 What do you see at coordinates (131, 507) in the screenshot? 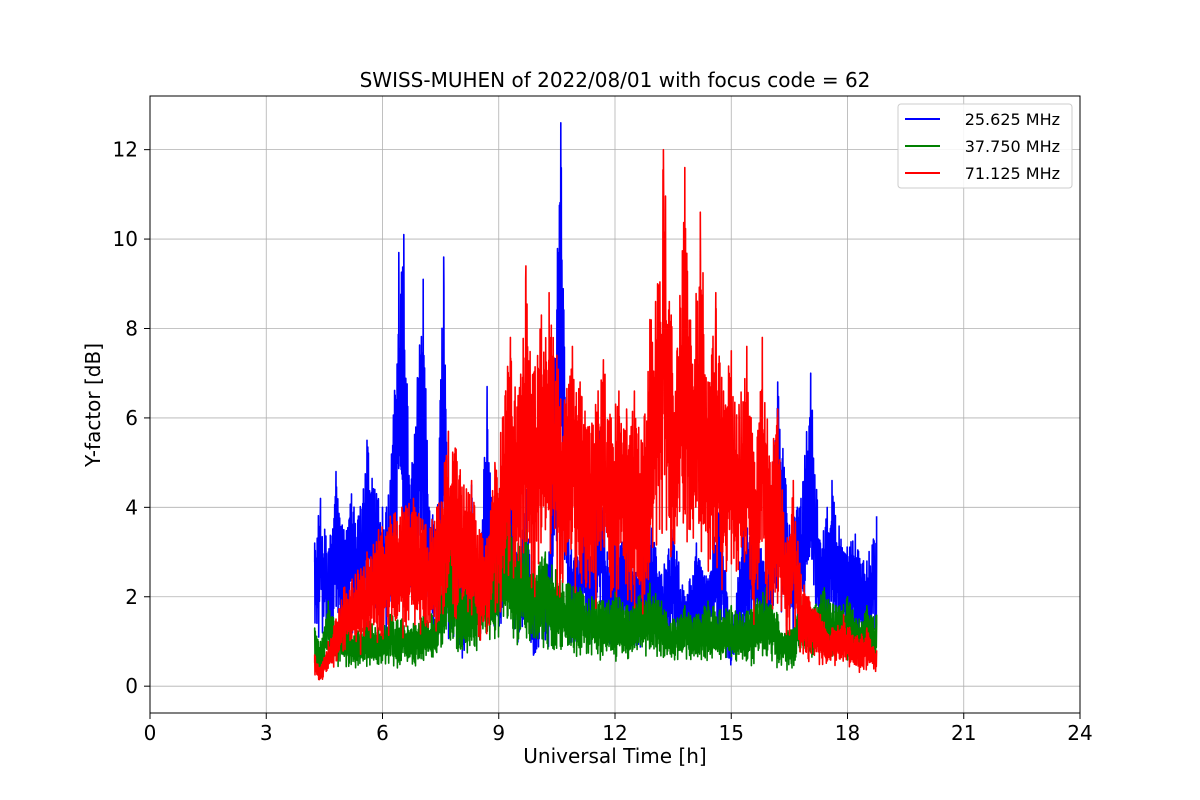
I see `y-tick-label: 4` at bounding box center [131, 507].